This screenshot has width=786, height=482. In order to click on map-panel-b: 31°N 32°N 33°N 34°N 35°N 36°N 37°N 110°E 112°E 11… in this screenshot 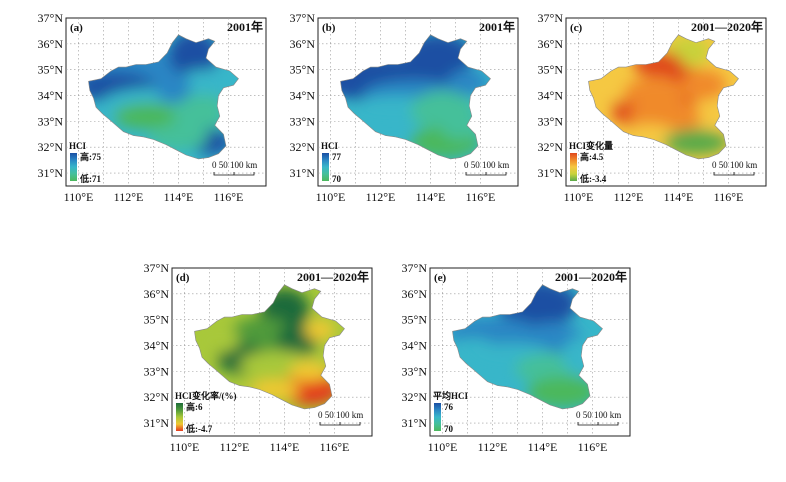, I will do `click(407, 114)`.